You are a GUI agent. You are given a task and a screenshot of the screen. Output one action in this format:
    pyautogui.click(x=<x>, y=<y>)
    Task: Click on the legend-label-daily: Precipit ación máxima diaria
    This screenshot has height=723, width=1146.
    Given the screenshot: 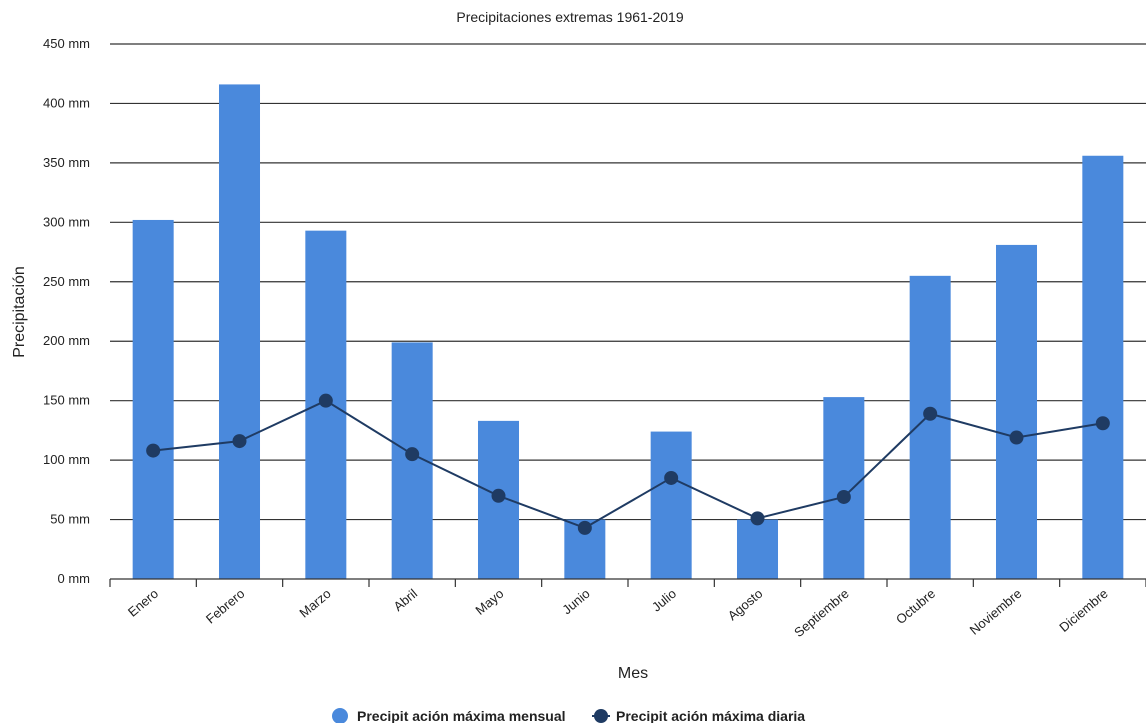 What is the action you would take?
    pyautogui.click(x=710, y=715)
    